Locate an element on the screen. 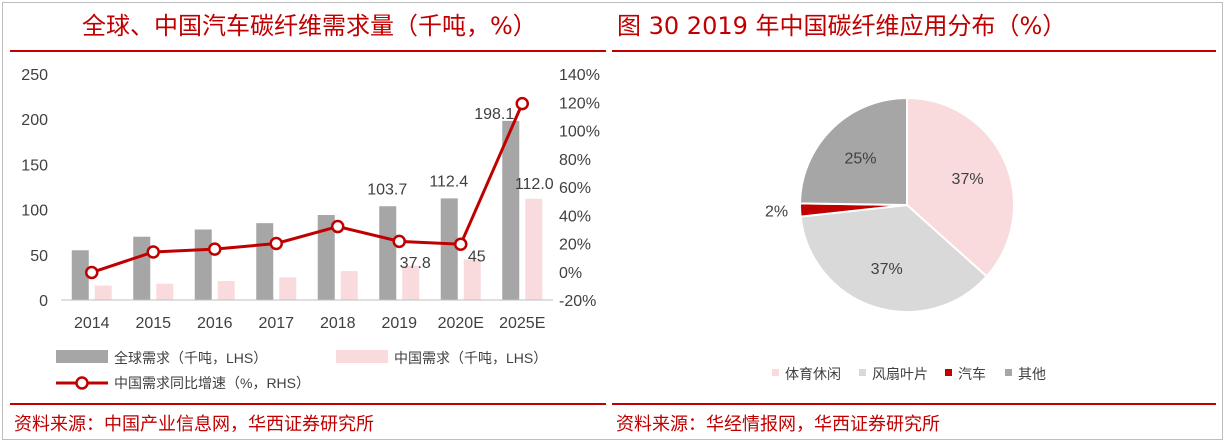 This screenshot has width=1225, height=442. right-source-note: 资料来源：华经情报网，华西证券研究所 is located at coordinates (778, 424).